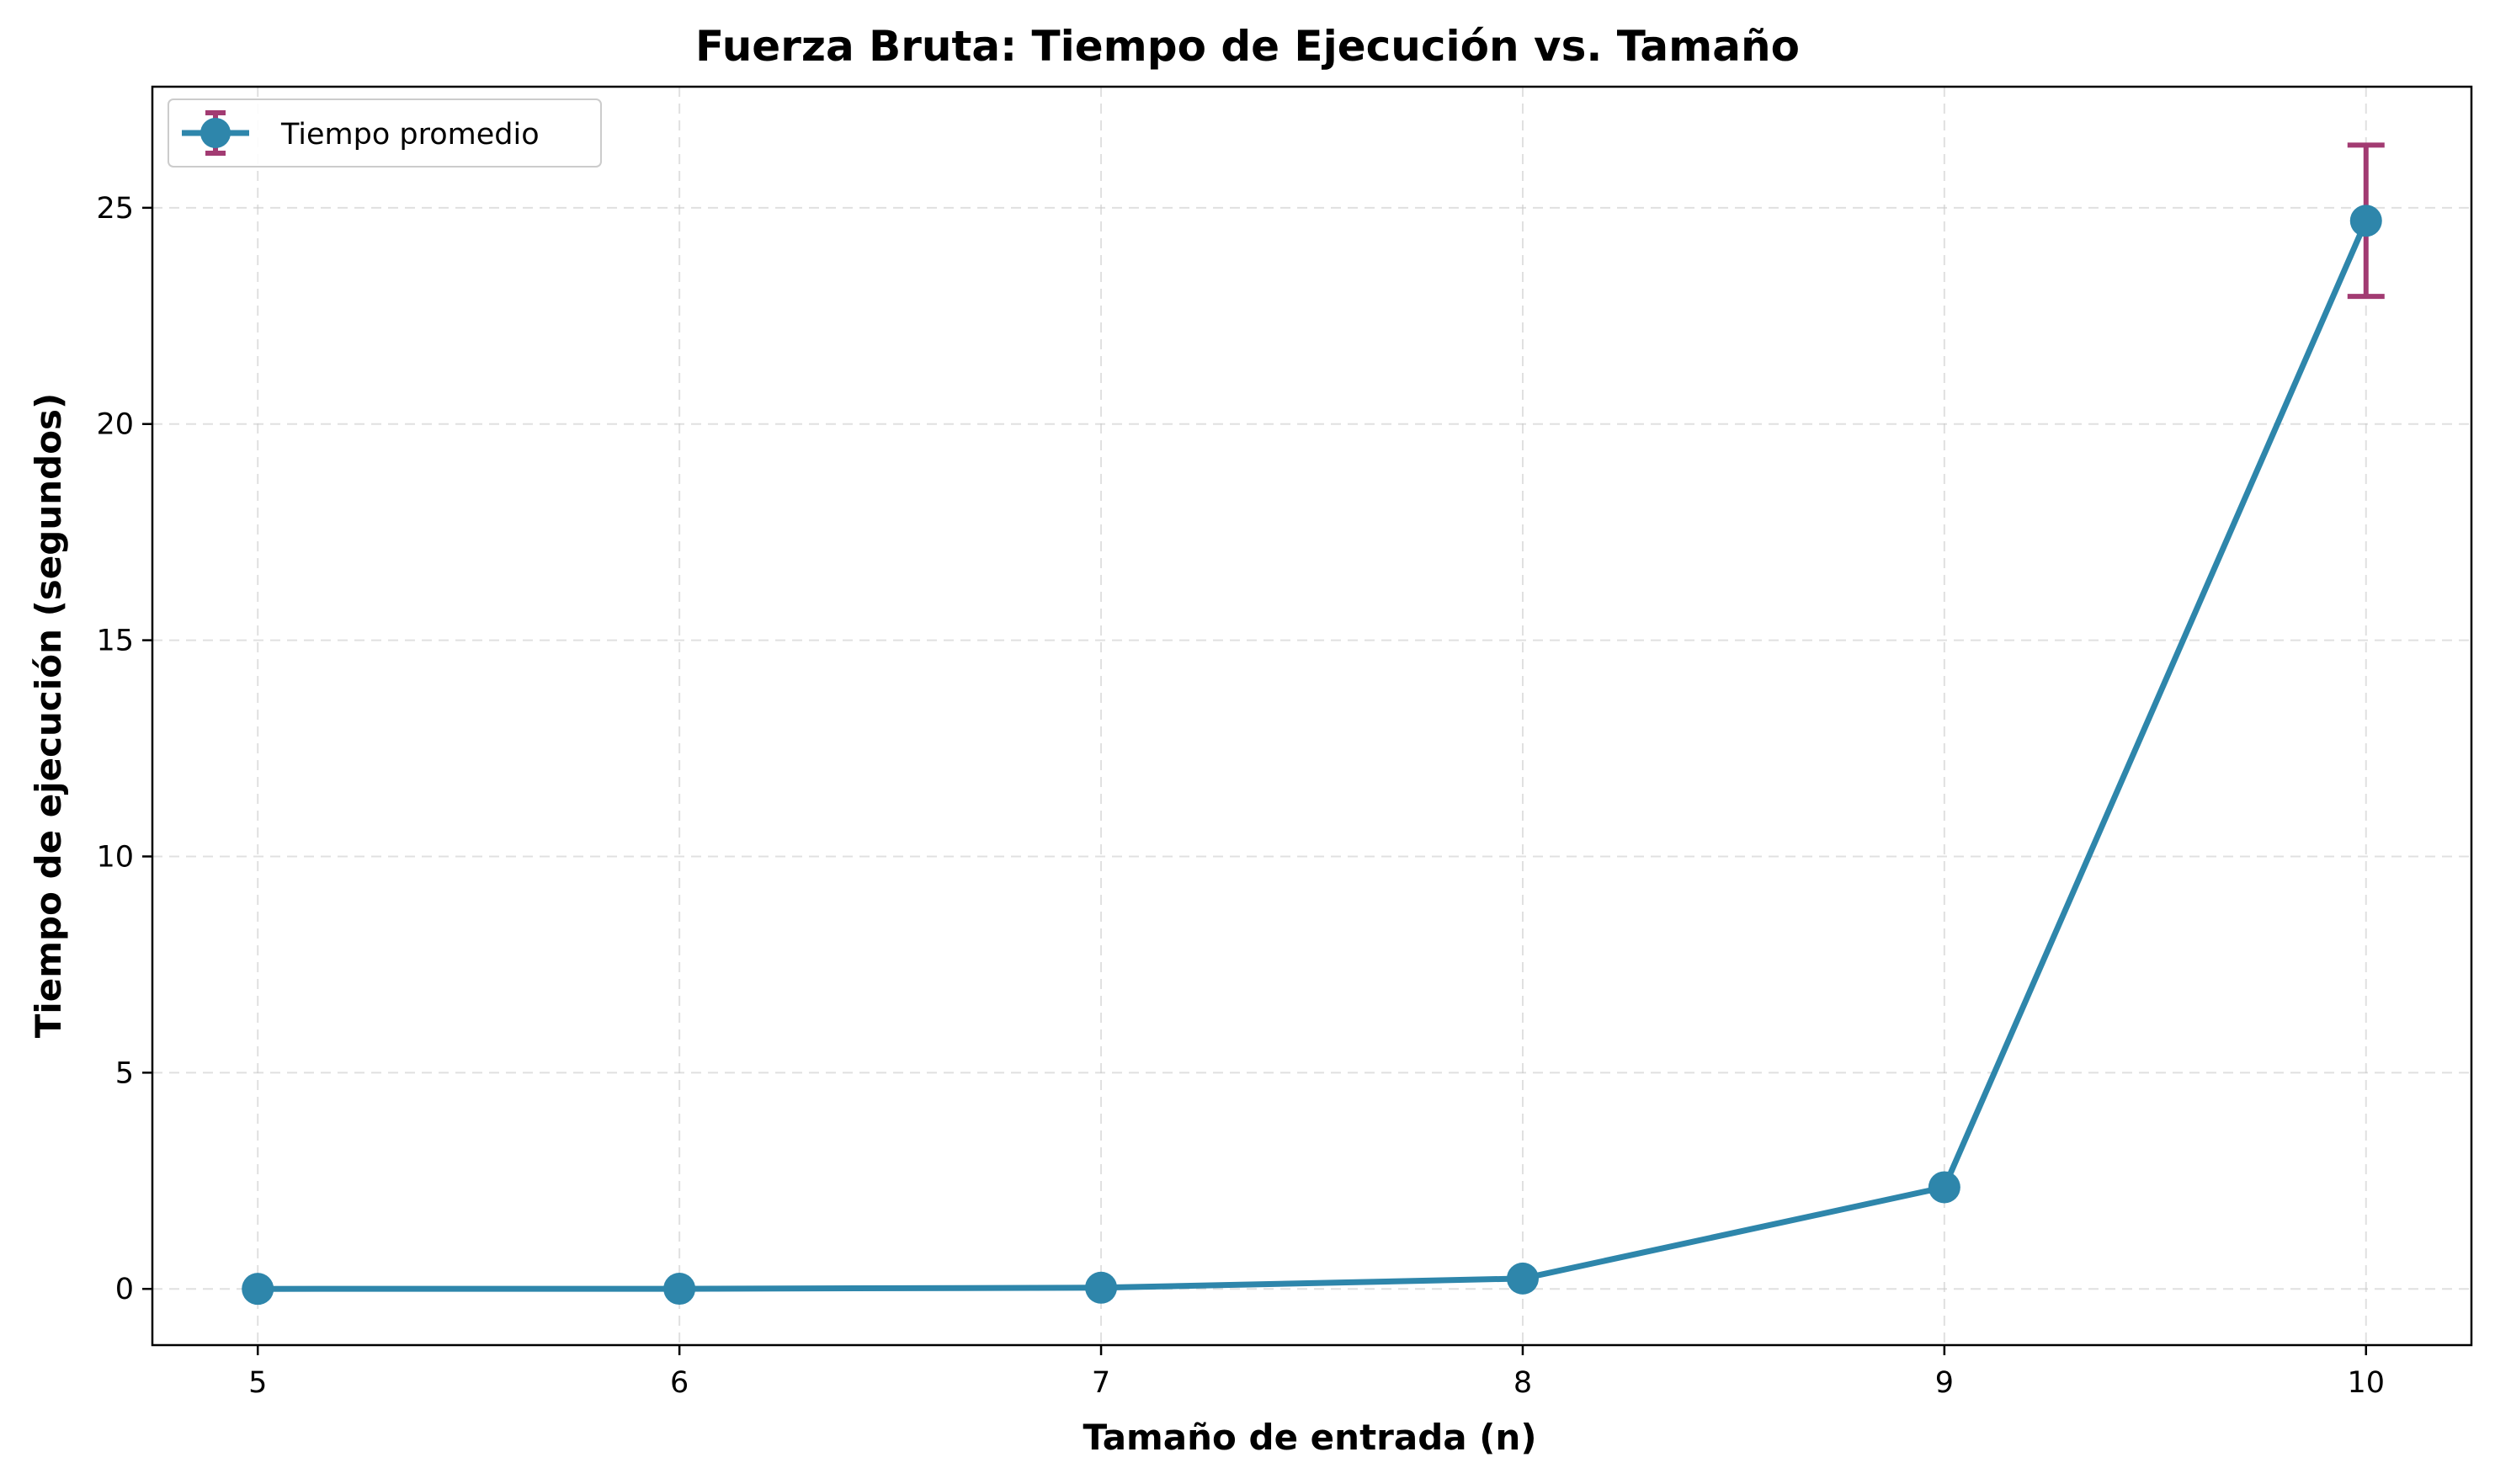 The width and height of the screenshot is (2495, 1484). Describe the element at coordinates (679, 1383) in the screenshot. I see `x-tick-label: 6` at that location.